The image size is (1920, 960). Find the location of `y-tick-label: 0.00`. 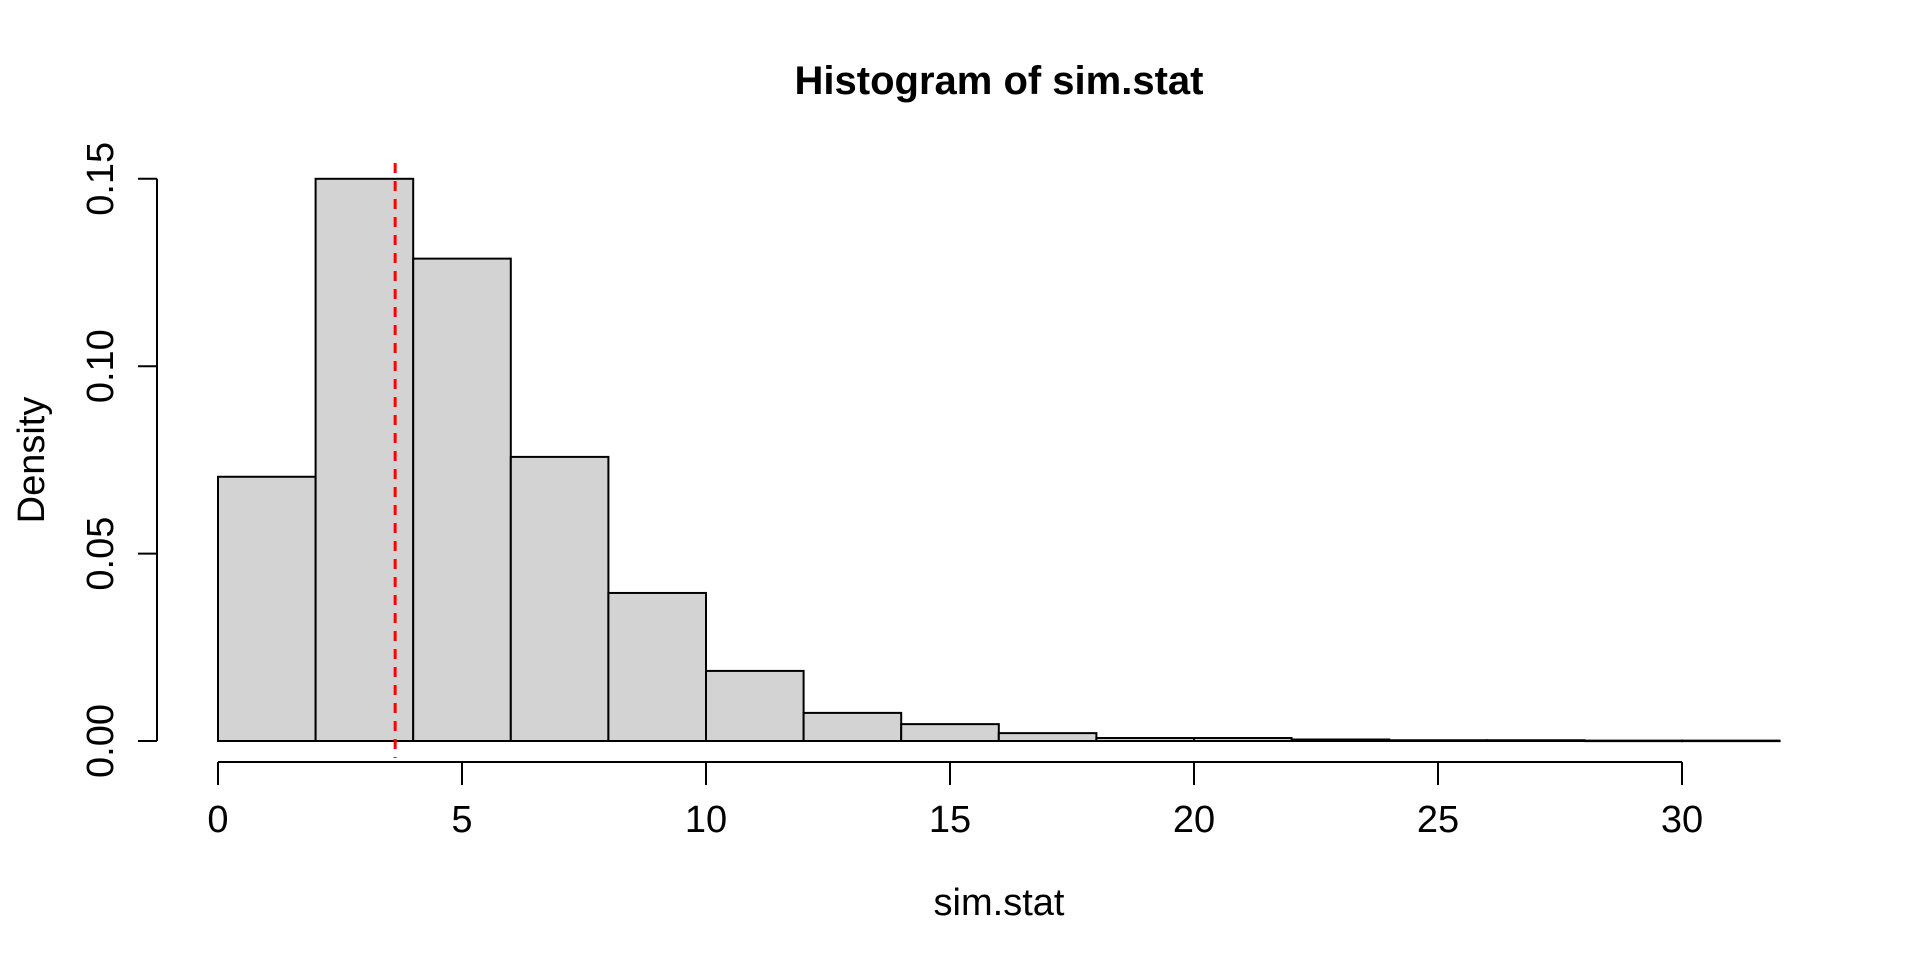

y-tick-label: 0.00 is located at coordinates (101, 741).